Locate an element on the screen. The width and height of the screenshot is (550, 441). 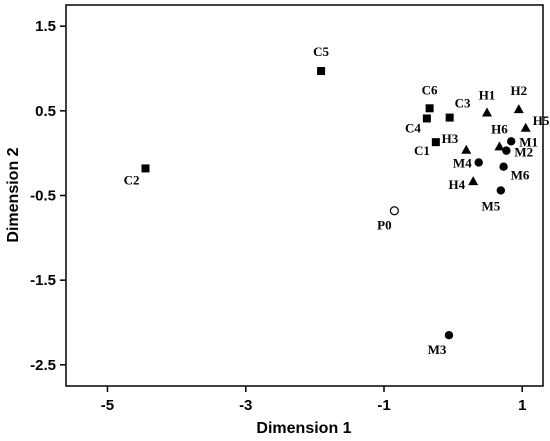
point-h5-marker is located at coordinates (525, 127).